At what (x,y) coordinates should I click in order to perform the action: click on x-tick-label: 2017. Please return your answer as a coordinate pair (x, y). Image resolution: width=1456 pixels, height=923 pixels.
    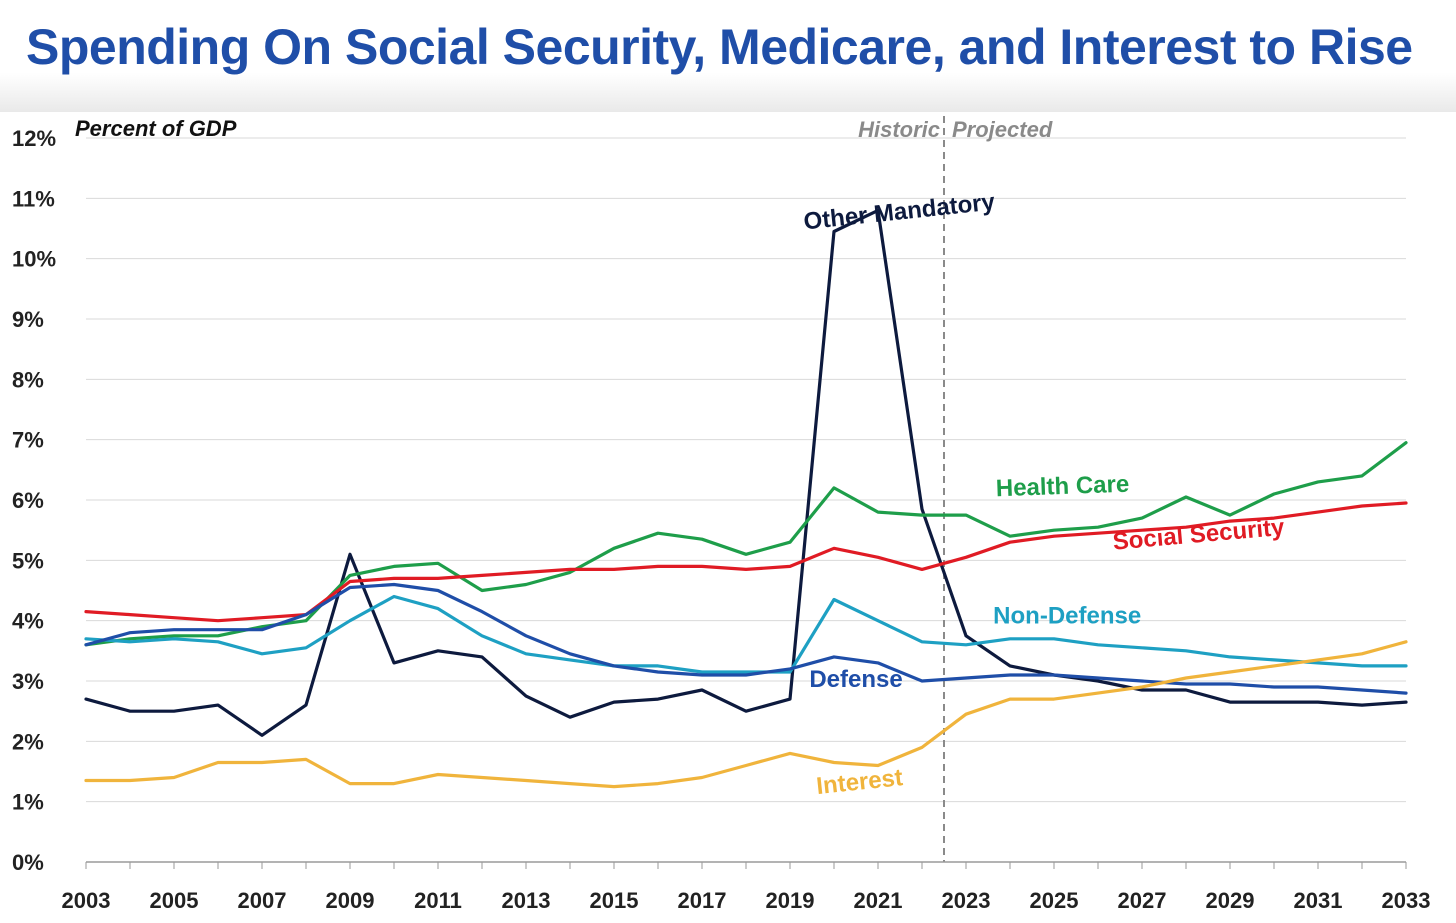
    Looking at the image, I should click on (702, 900).